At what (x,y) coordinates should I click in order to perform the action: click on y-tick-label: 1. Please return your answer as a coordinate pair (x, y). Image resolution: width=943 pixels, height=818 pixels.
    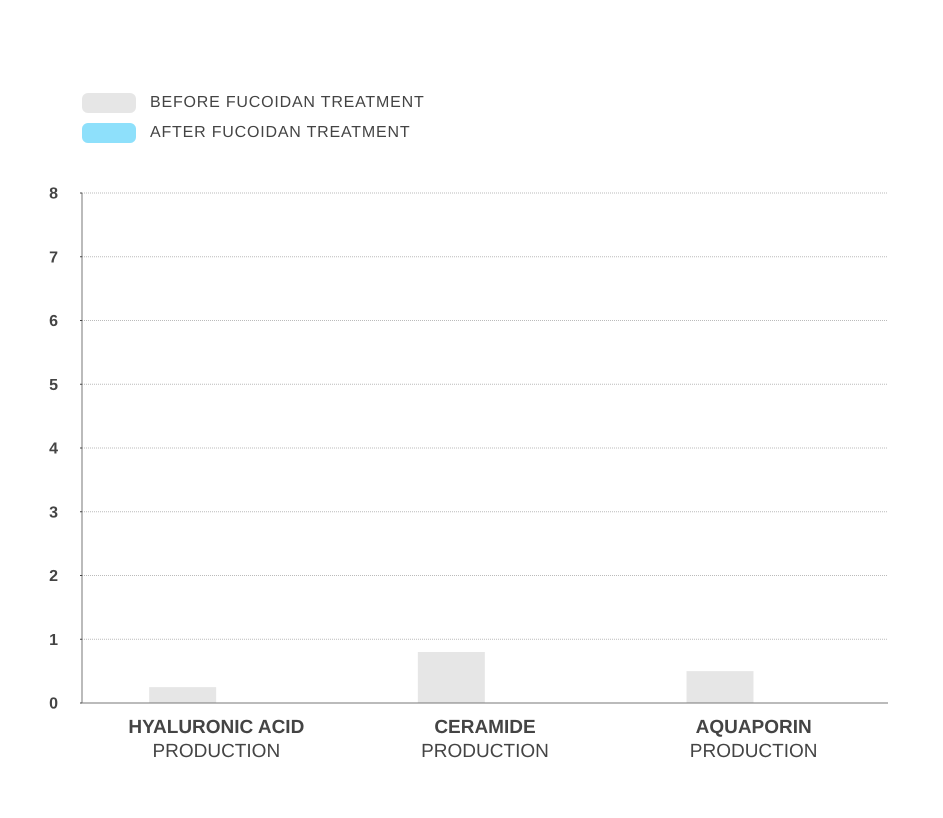
    Looking at the image, I should click on (53, 640).